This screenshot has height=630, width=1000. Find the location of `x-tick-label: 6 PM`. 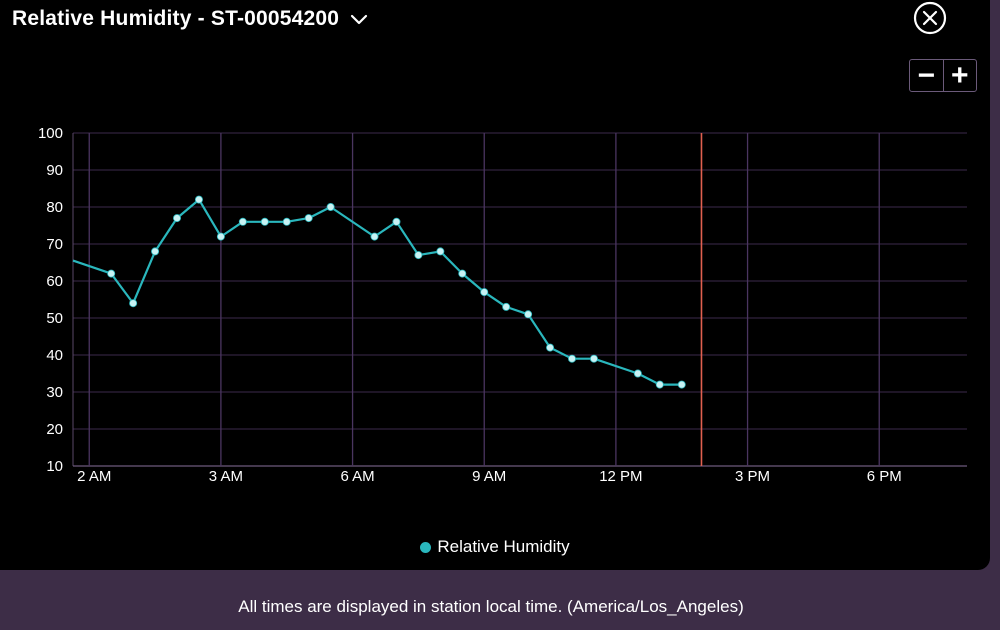

x-tick-label: 6 PM is located at coordinates (884, 476).